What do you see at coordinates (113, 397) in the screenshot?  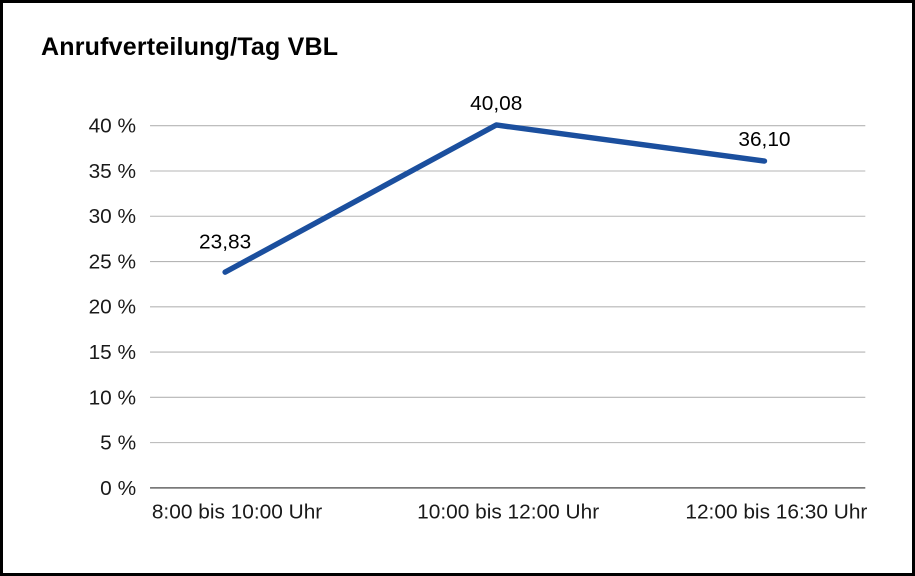 I see `y-tick-label: 10 %` at bounding box center [113, 397].